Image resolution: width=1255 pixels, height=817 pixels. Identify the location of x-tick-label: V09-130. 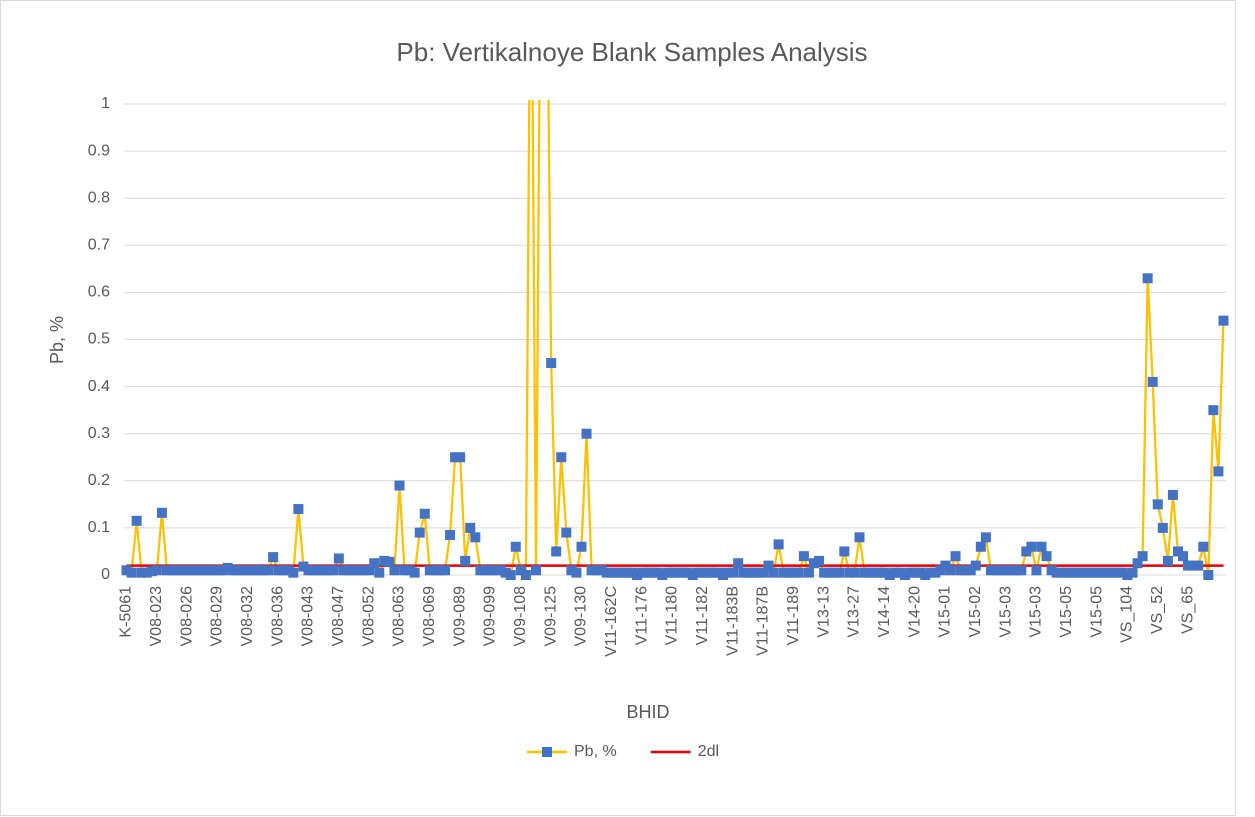
(581, 616).